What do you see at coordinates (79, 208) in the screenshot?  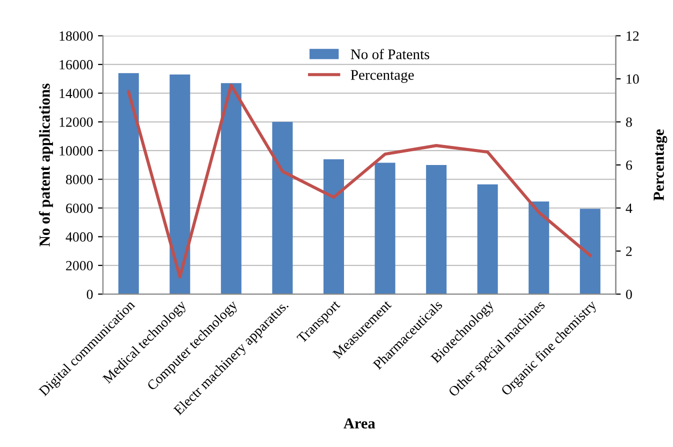 I see `y-tick-label: 6000` at bounding box center [79, 208].